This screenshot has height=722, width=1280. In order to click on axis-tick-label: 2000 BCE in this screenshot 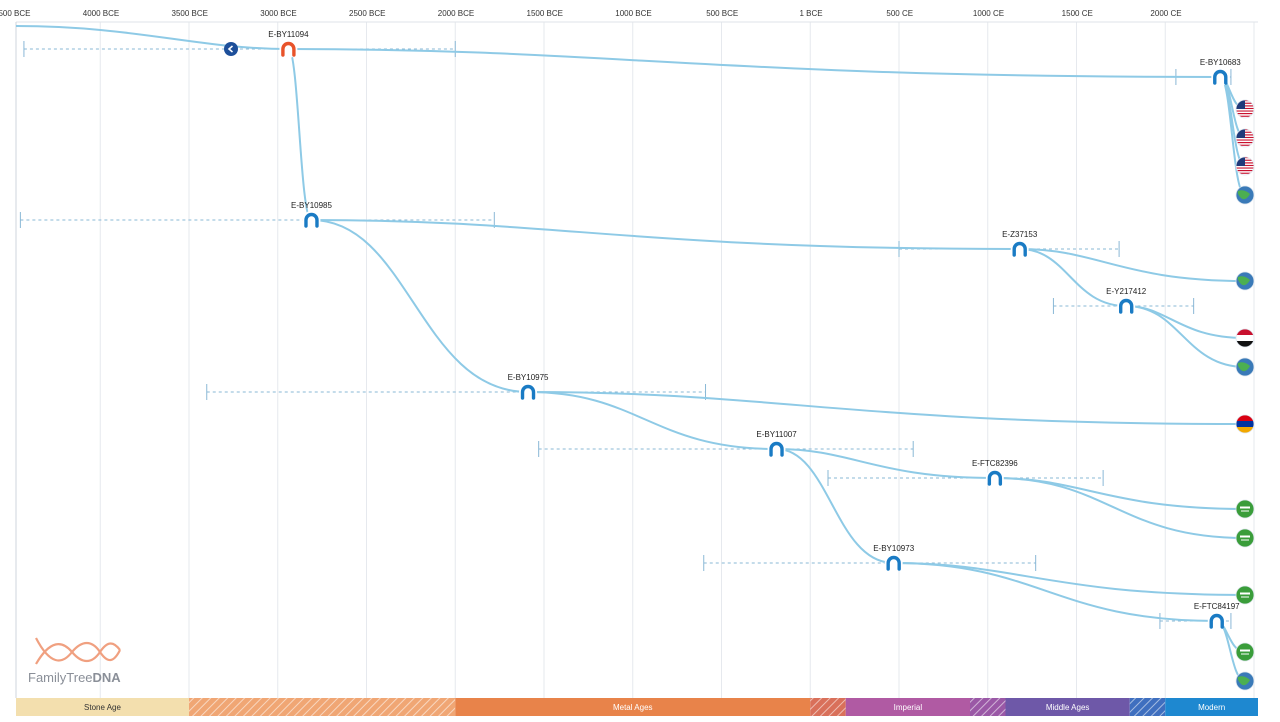, I will do `click(456, 13)`.